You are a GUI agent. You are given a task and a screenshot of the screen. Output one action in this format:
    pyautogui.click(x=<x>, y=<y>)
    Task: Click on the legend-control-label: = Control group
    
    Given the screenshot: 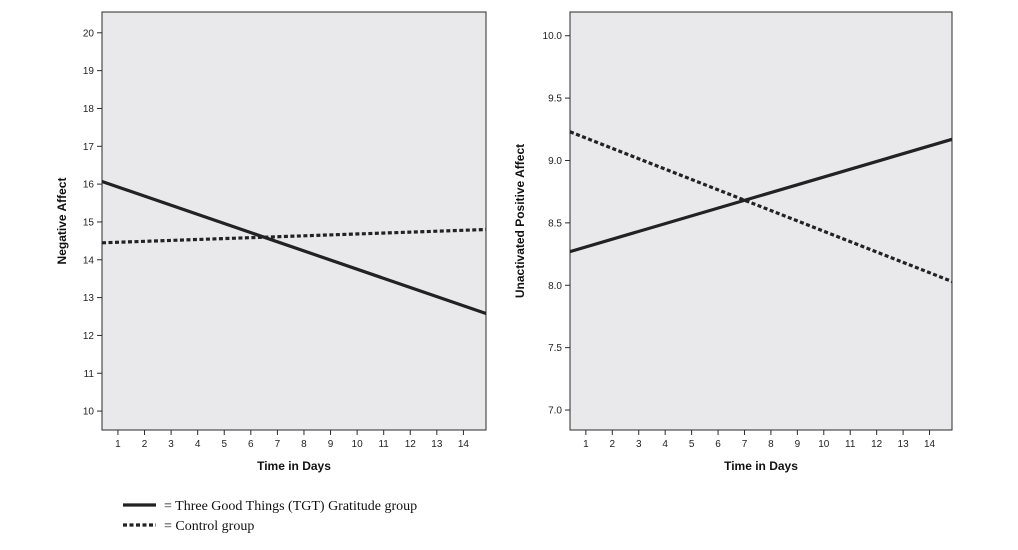 What is the action you would take?
    pyautogui.click(x=209, y=526)
    